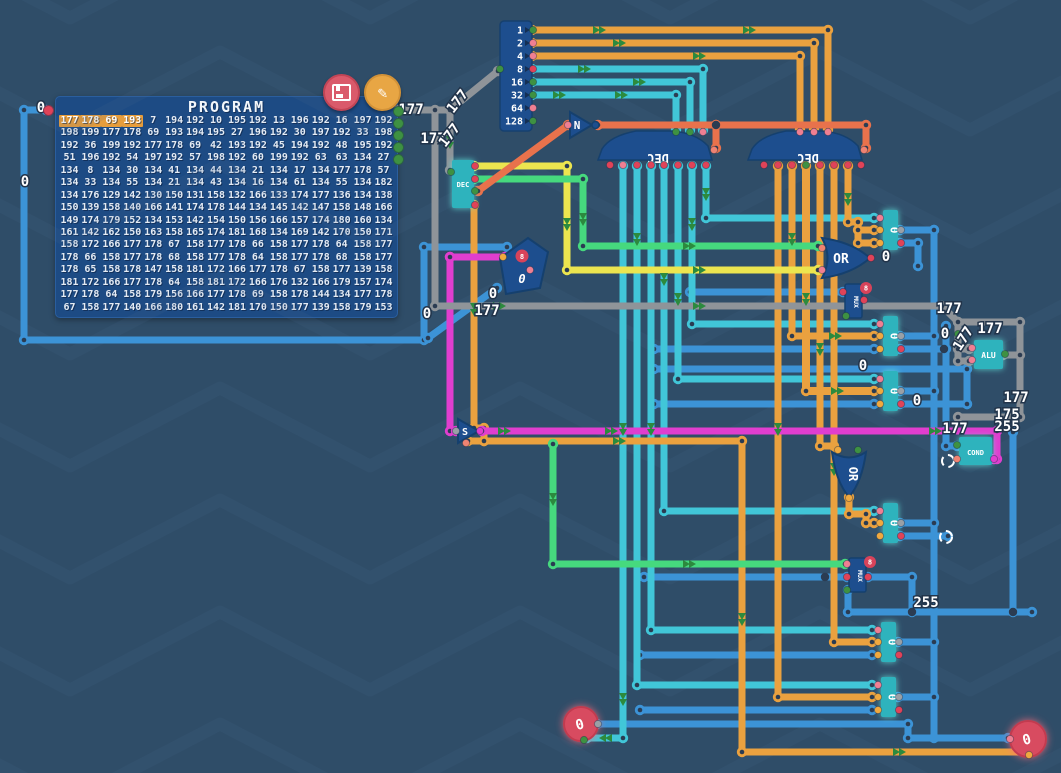  I want to click on program-cell: 147, so click(320, 208).